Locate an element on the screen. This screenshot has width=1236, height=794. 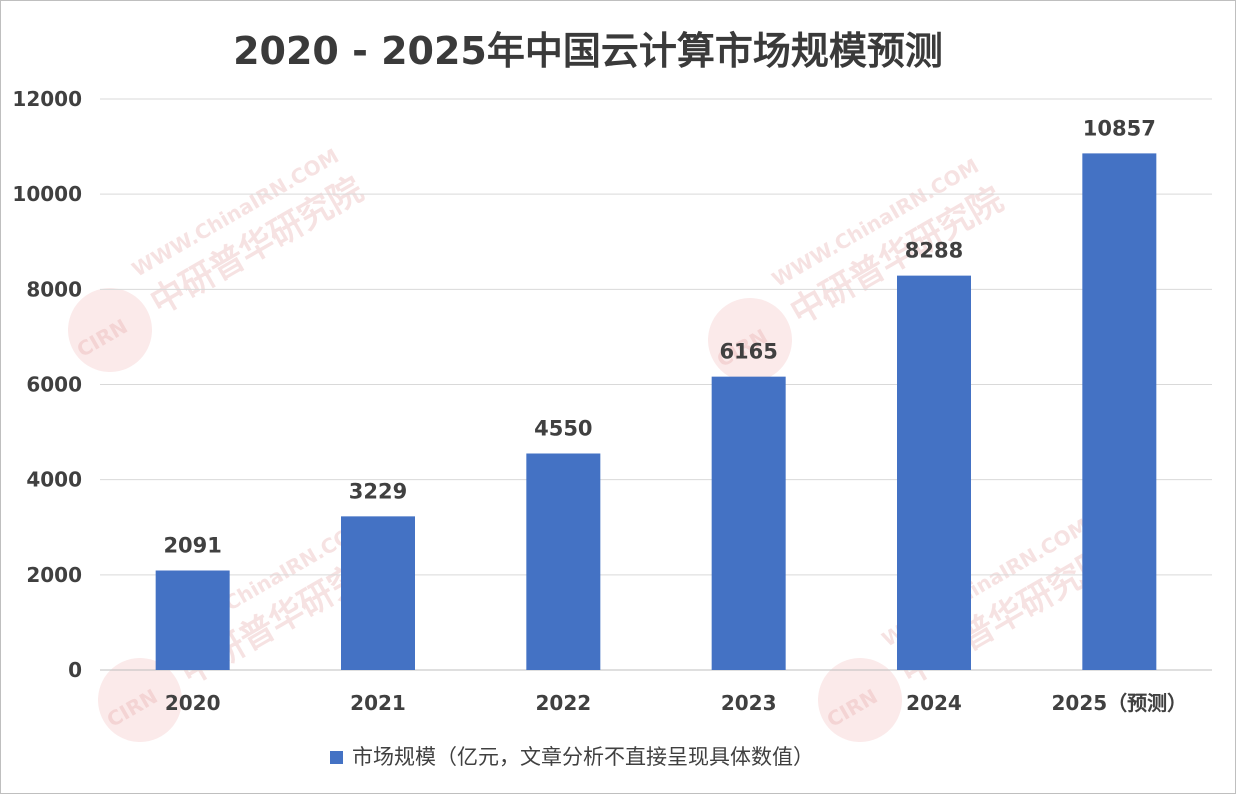
data-label: 8288 is located at coordinates (934, 251).